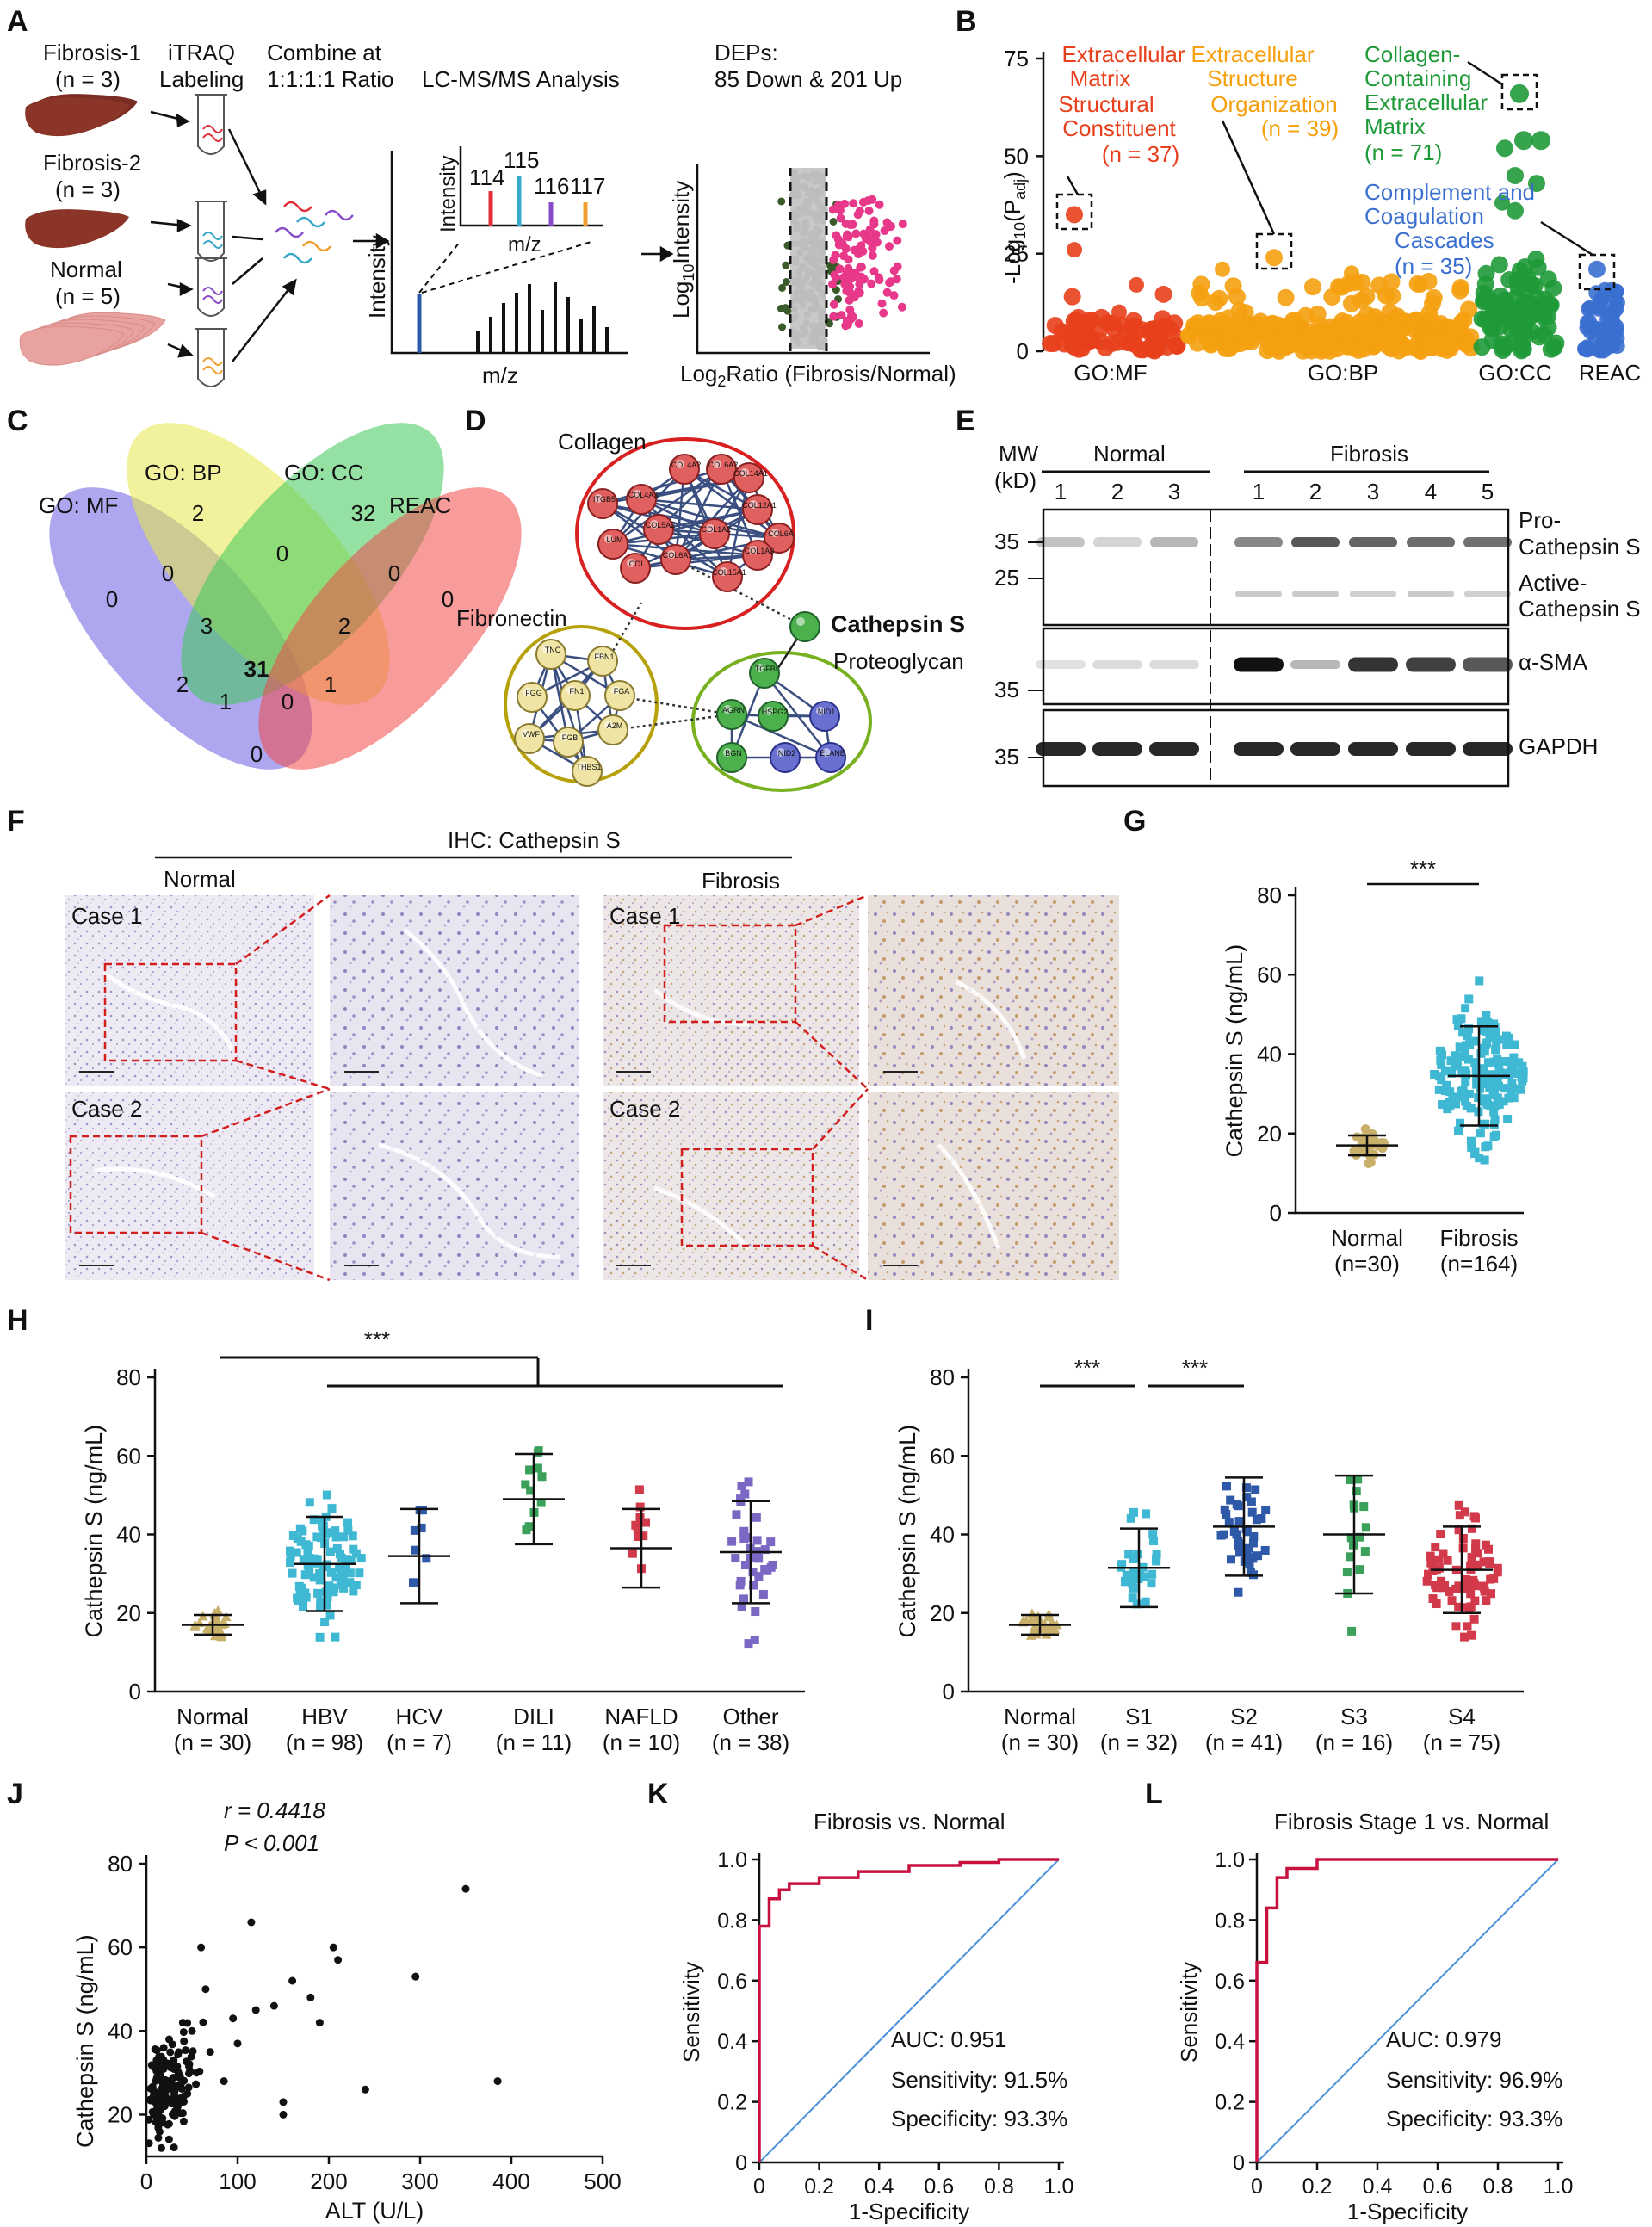 Image resolution: width=1652 pixels, height=2227 pixels. Describe the element at coordinates (1135, 821) in the screenshot. I see `panel-g-label: G` at that location.